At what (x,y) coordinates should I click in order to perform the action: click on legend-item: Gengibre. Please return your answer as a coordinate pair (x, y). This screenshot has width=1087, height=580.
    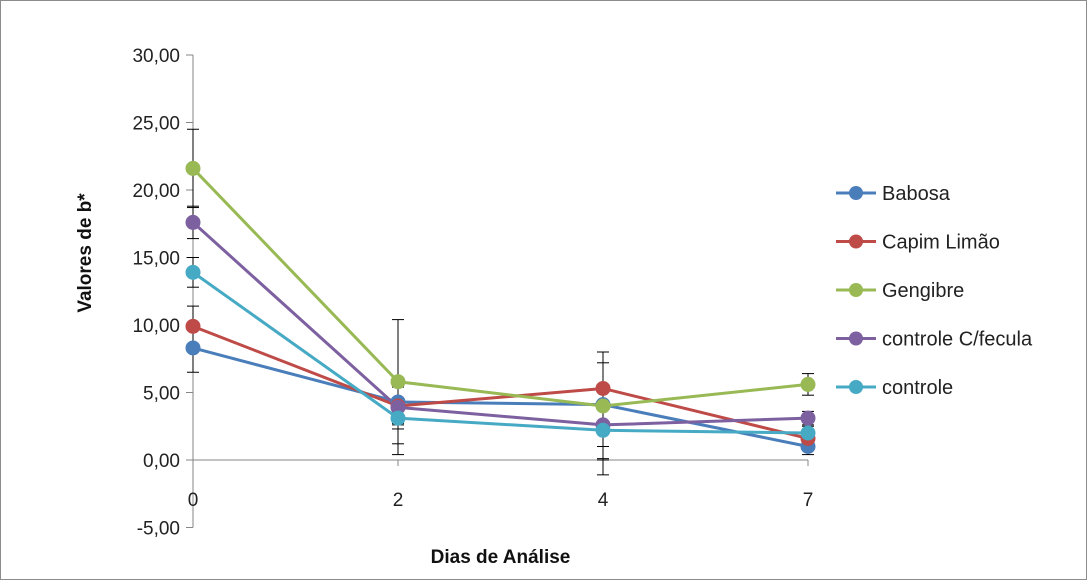
    Looking at the image, I should click on (900, 291).